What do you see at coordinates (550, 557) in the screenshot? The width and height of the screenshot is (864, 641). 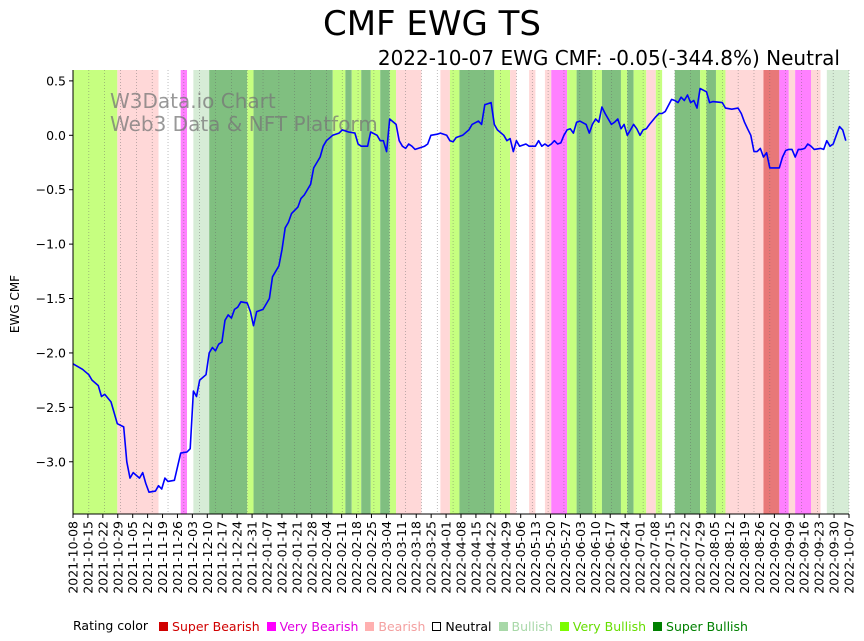 I see `x-tick-label: 2022-05-20` at bounding box center [550, 557].